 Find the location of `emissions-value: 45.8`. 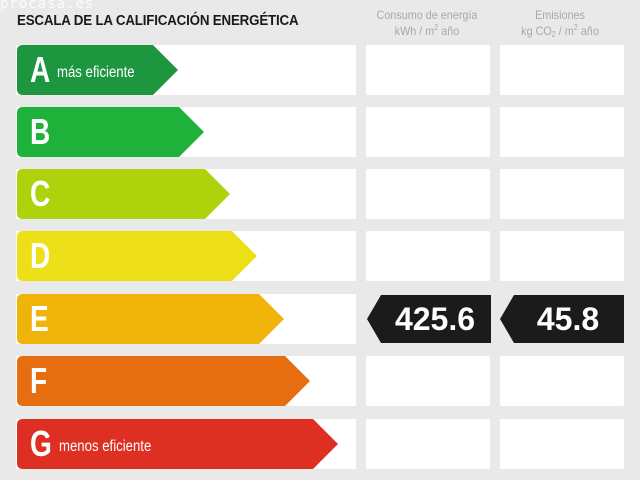

emissions-value: 45.8 is located at coordinates (568, 319).